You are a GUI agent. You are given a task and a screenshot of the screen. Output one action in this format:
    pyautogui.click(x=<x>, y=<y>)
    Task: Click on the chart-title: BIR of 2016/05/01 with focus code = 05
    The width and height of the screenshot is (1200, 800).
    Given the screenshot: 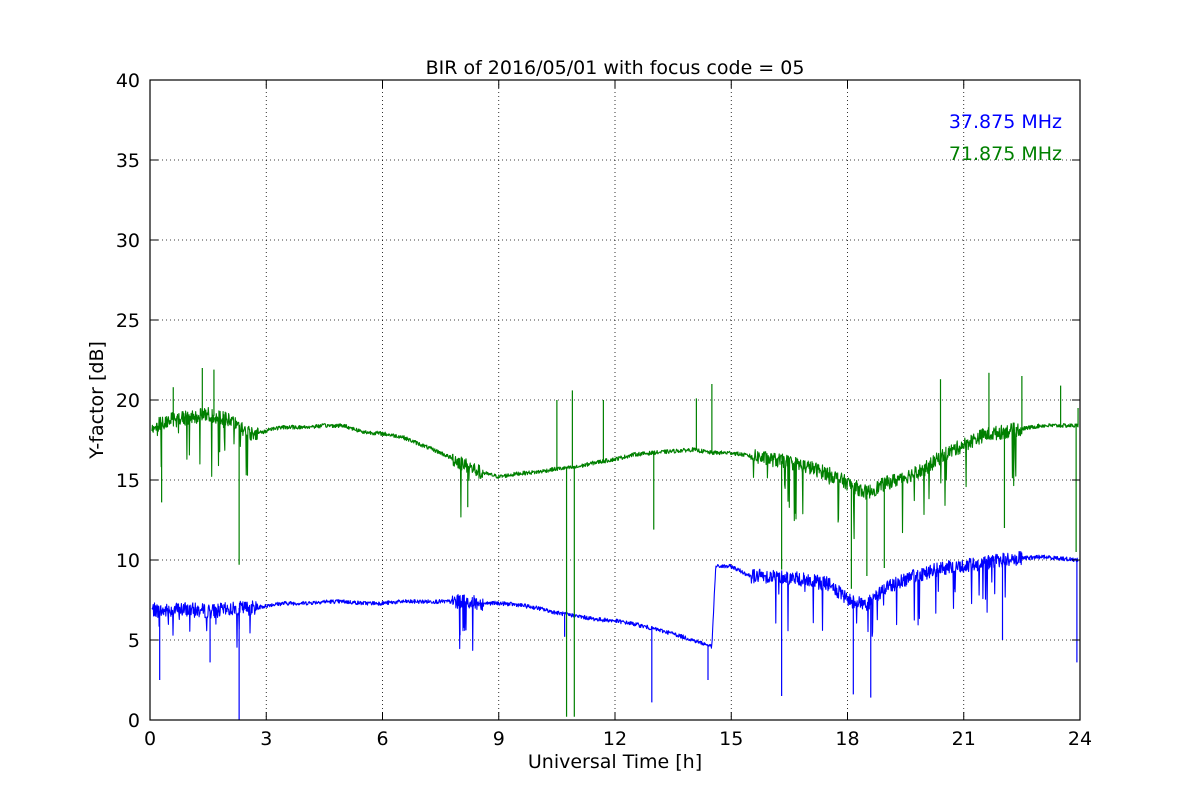 What is the action you would take?
    pyautogui.click(x=615, y=68)
    